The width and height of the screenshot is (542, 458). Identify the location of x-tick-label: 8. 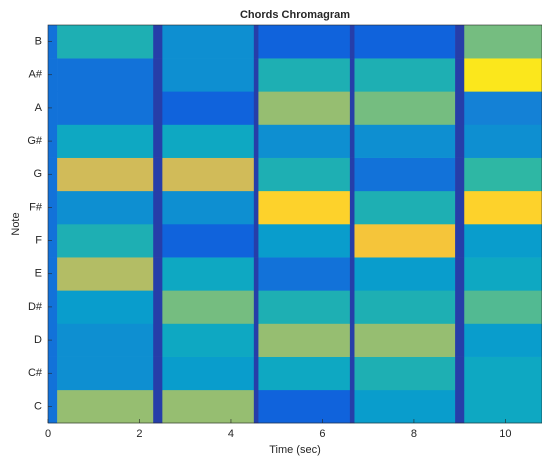
(414, 434).